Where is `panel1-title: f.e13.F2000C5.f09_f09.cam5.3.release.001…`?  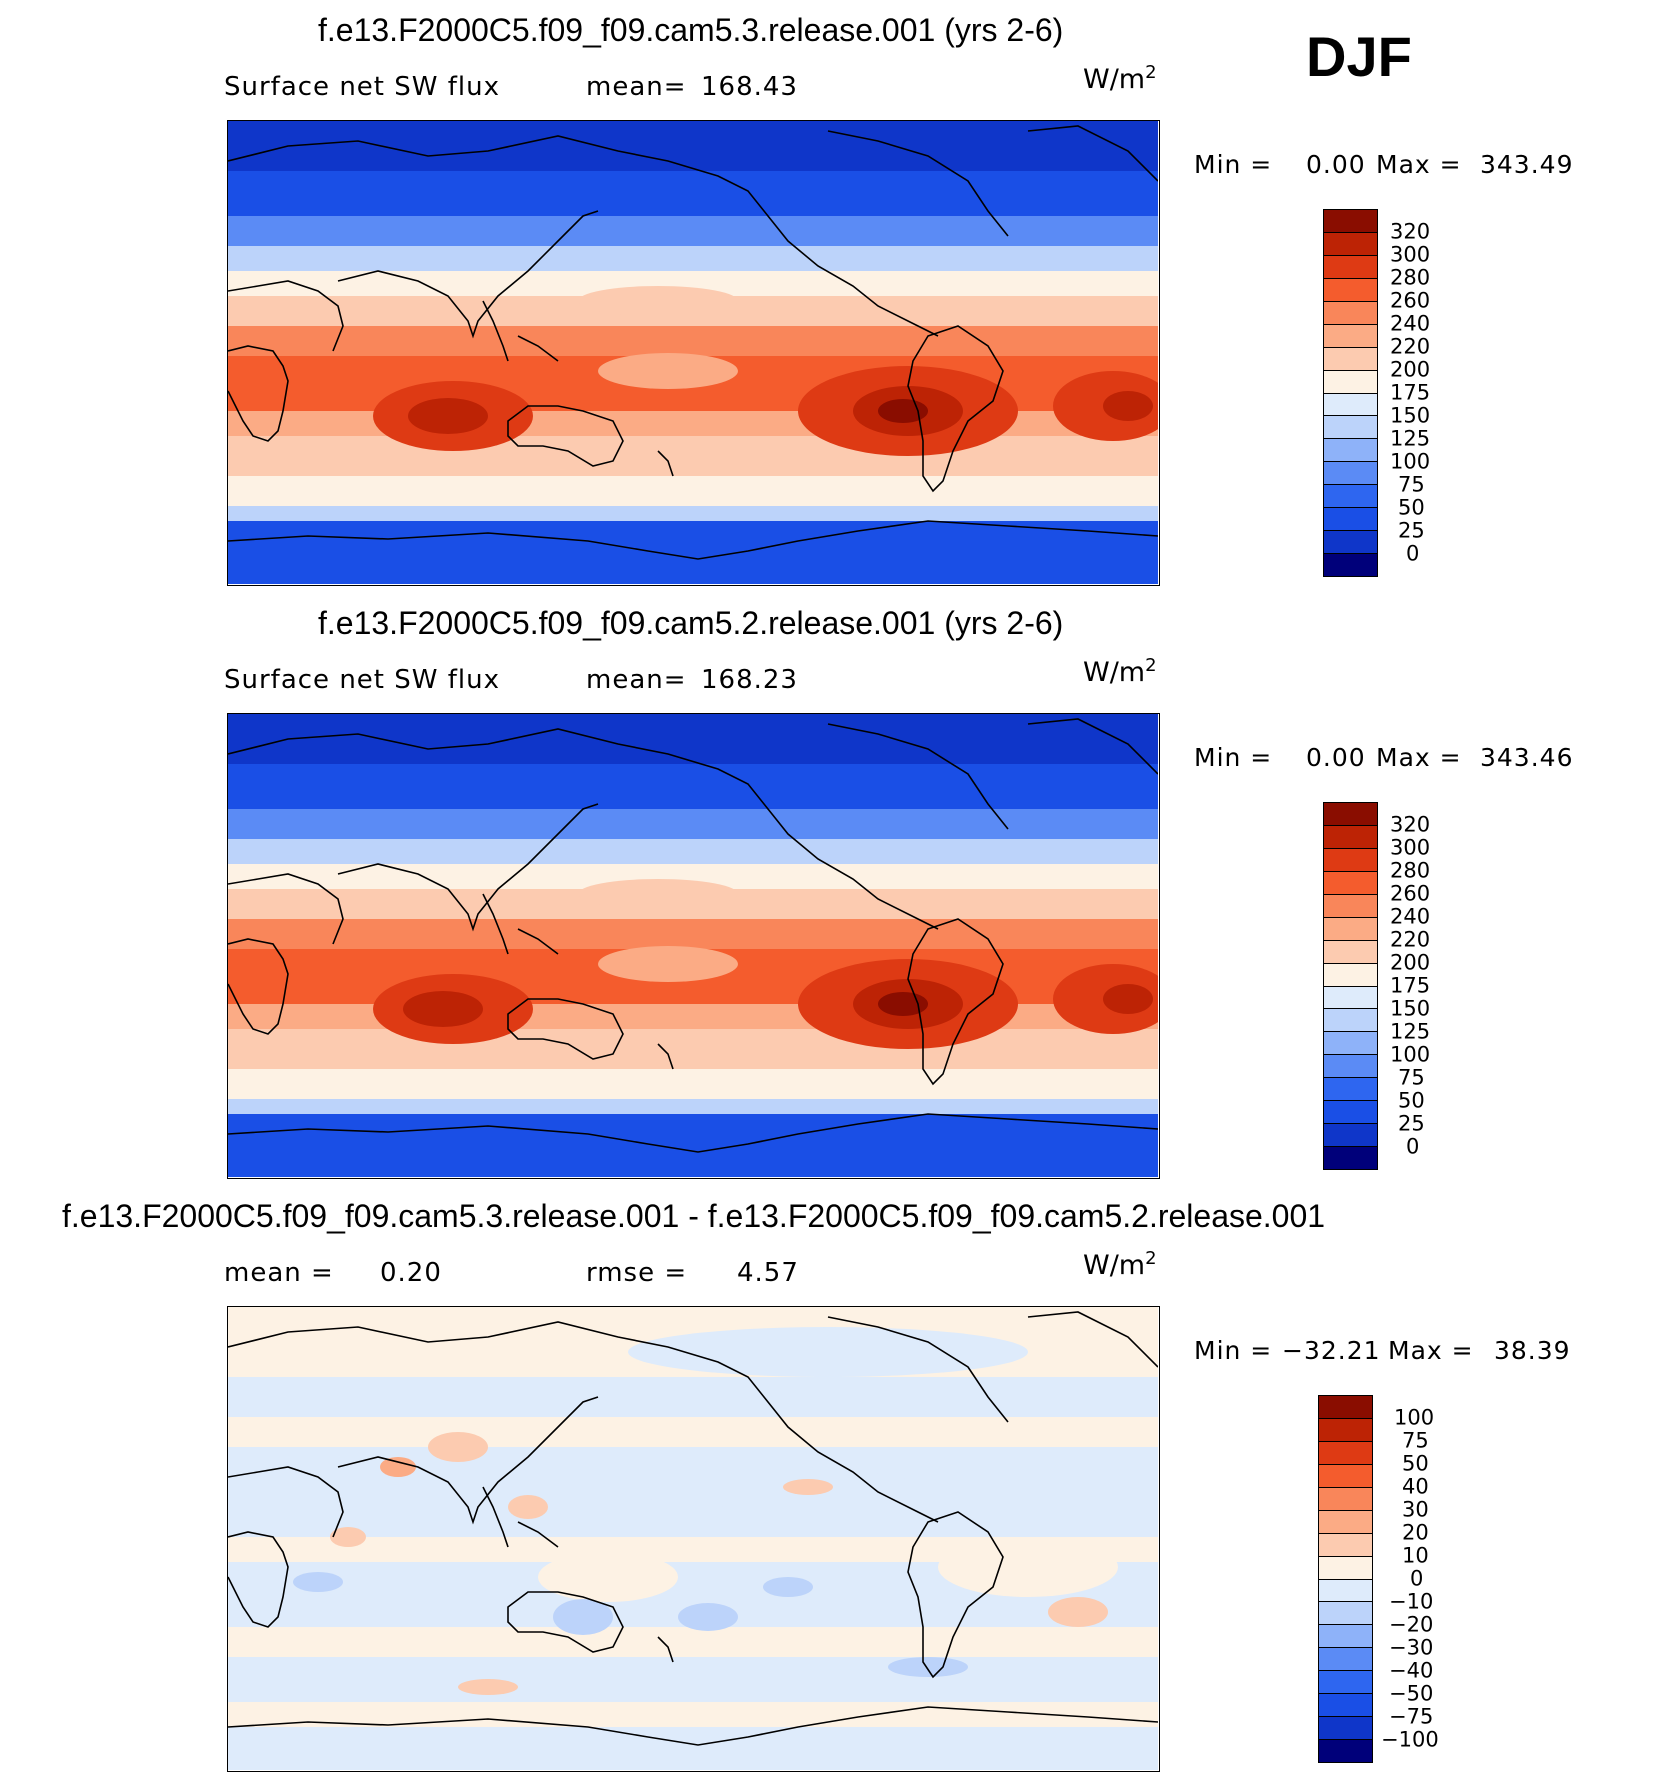
panel1-title: f.e13.F2000C5.f09_f09.cam5.3.release.001… is located at coordinates (691, 30).